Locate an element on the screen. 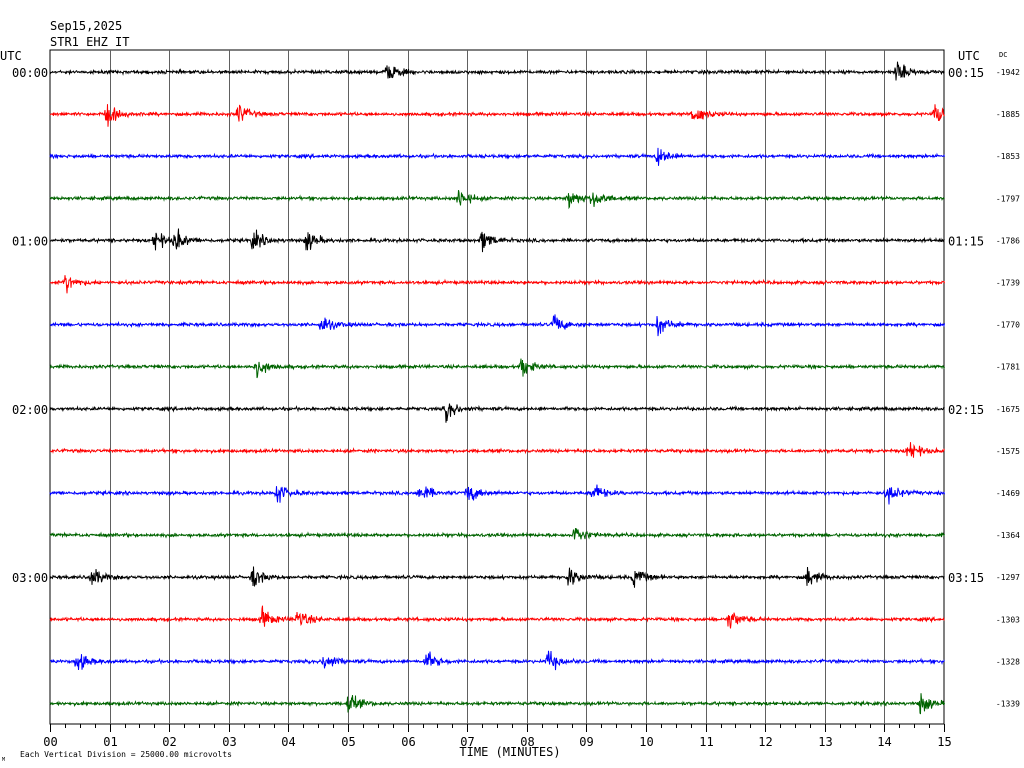  x-tick-label: 15 is located at coordinates (944, 742).